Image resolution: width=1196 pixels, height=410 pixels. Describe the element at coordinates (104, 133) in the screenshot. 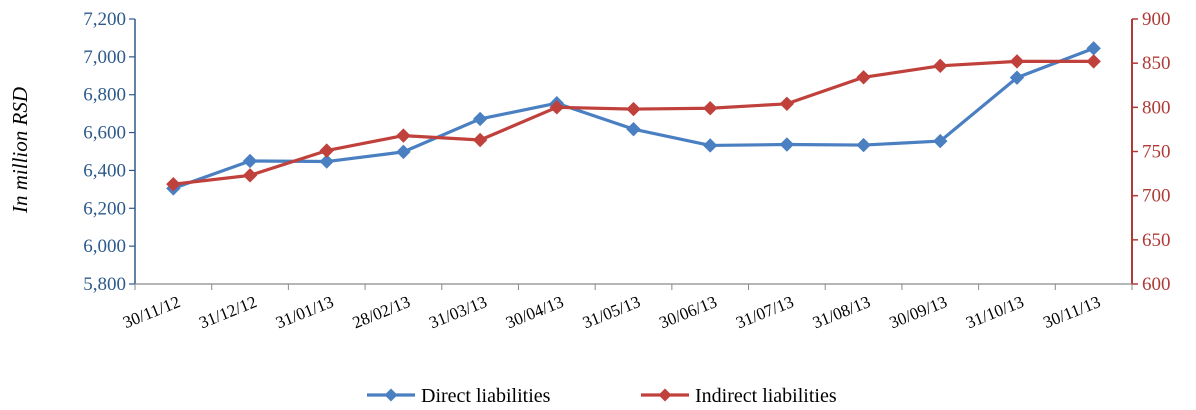

I see `y-tick-left-label: 6,600` at that location.